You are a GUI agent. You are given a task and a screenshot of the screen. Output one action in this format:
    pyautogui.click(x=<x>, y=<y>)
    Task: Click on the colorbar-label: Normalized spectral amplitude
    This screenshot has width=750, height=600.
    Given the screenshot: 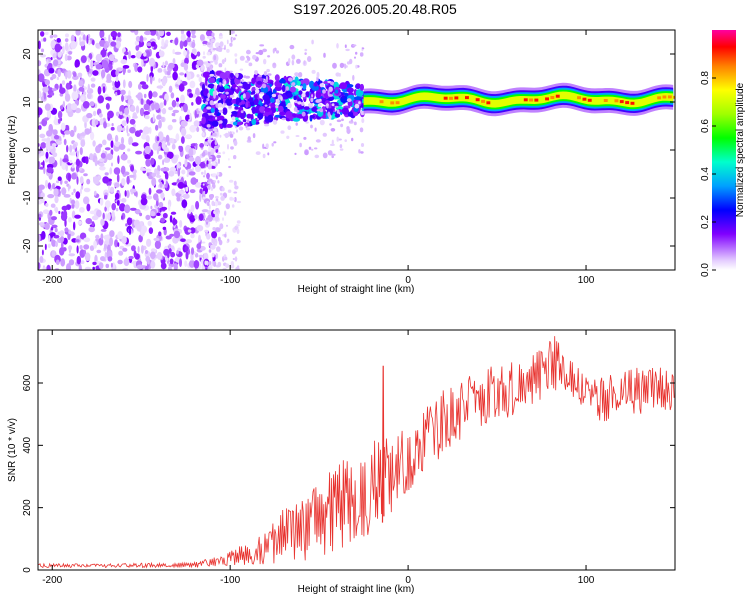 What is the action you would take?
    pyautogui.click(x=740, y=149)
    